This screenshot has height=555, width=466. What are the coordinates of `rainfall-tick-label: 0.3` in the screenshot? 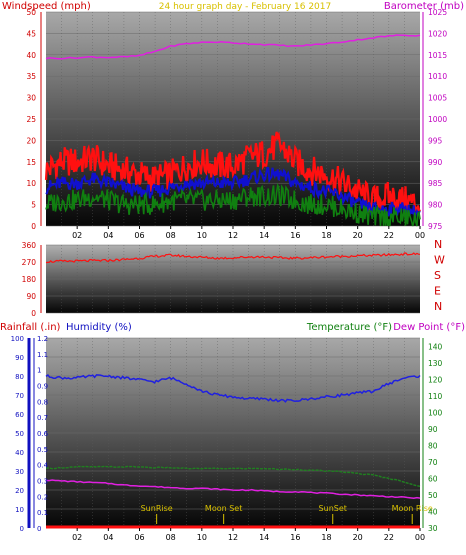 It's located at (42, 482).